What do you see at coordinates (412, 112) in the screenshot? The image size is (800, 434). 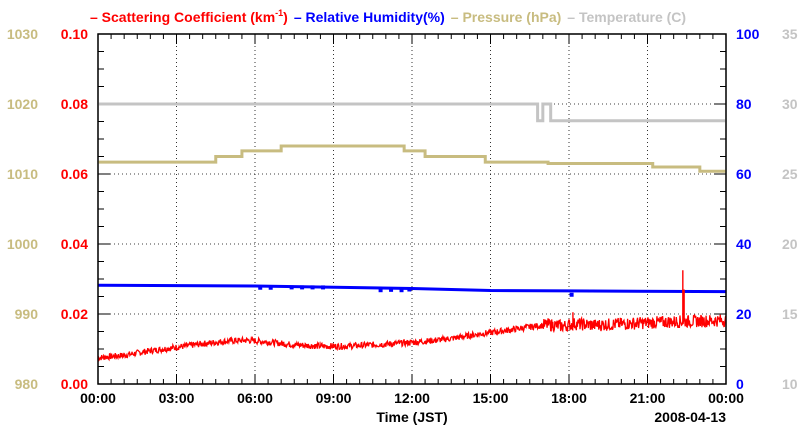 I see `series-temperature-line` at bounding box center [412, 112].